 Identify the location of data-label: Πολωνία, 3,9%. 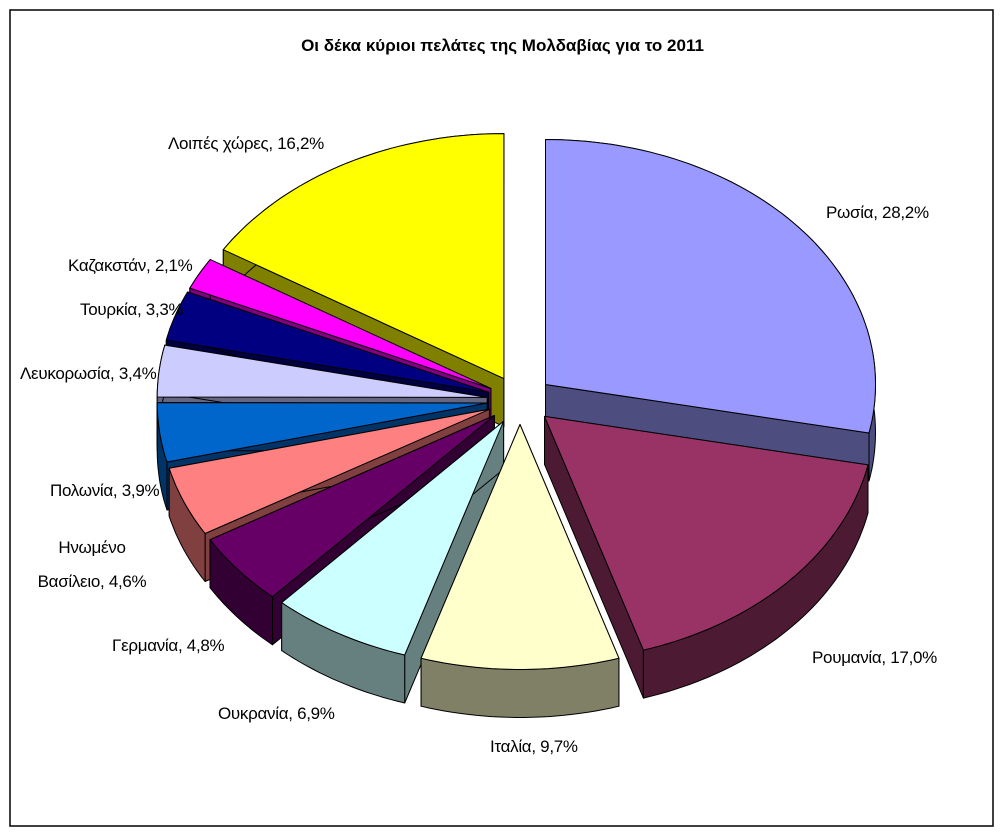
(105, 490).